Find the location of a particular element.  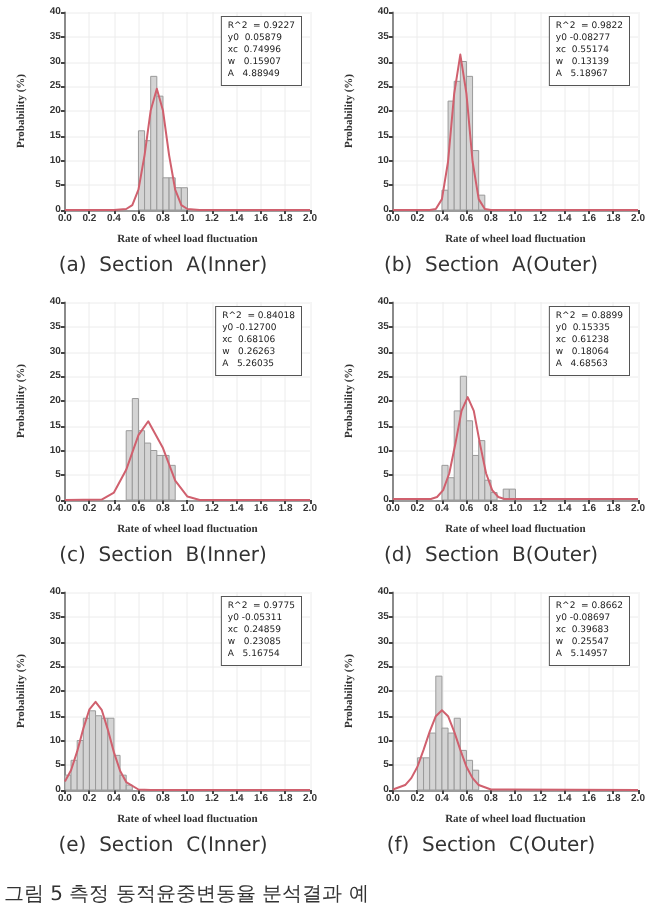

text: (c) Section B(Inner) is located at coordinates (163, 556).